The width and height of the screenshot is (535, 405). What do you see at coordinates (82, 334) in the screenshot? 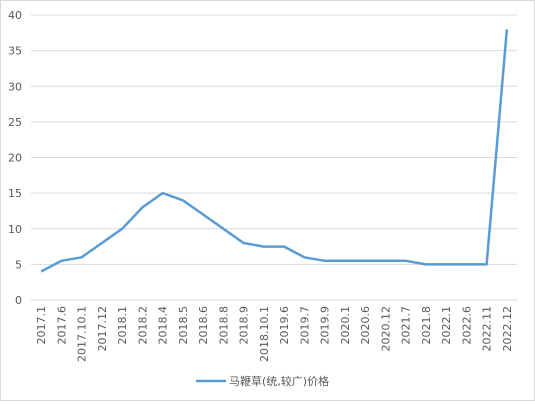
I see `x-tick-label: 2017.10.1` at bounding box center [82, 334].